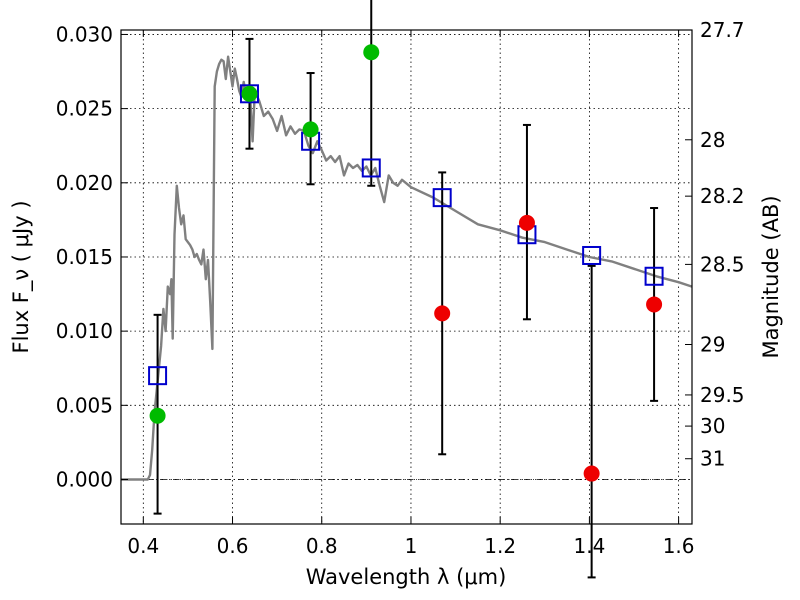  Describe the element at coordinates (411, 546) in the screenshot. I see `x-tick-label: 1` at that location.